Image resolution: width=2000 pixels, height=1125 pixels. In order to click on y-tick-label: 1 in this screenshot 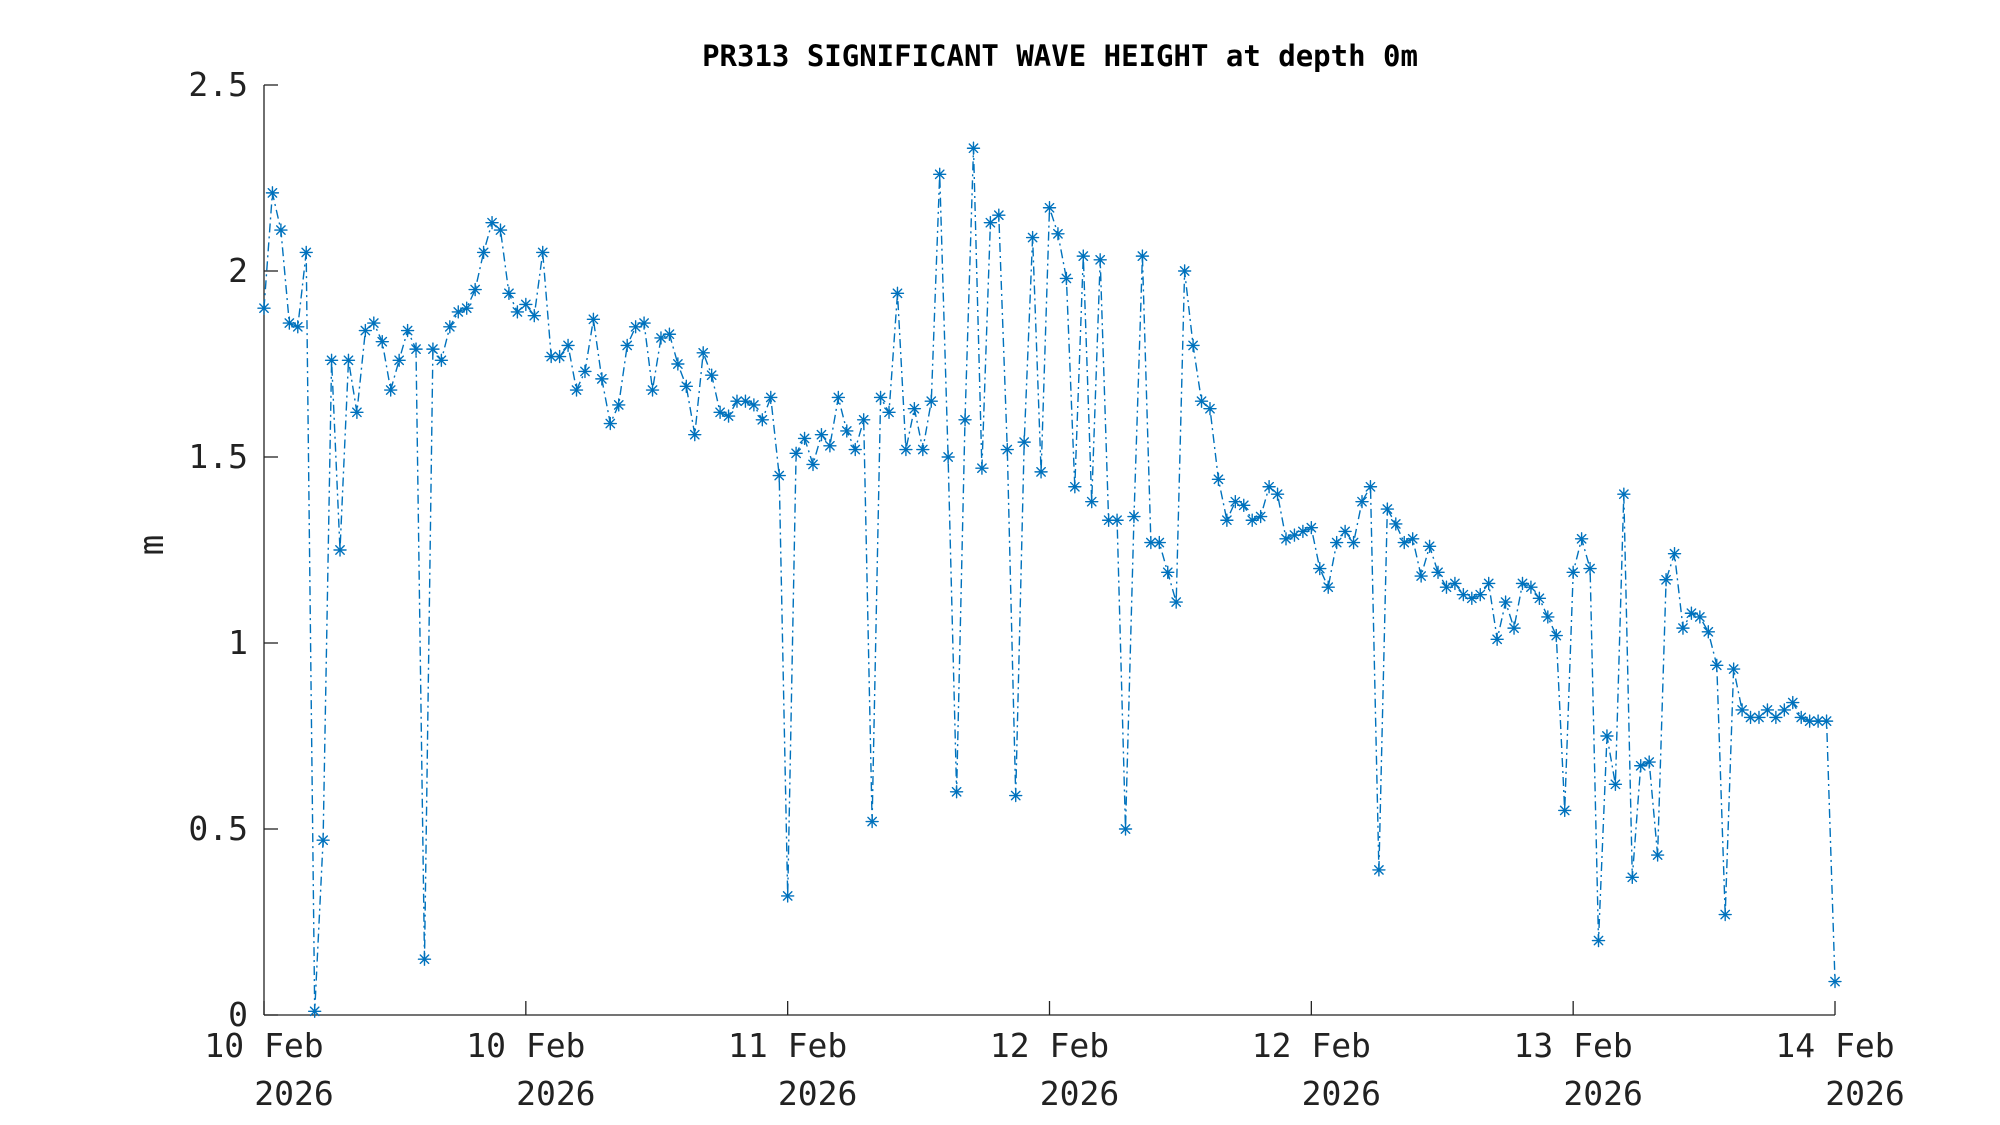, I will do `click(238, 642)`.